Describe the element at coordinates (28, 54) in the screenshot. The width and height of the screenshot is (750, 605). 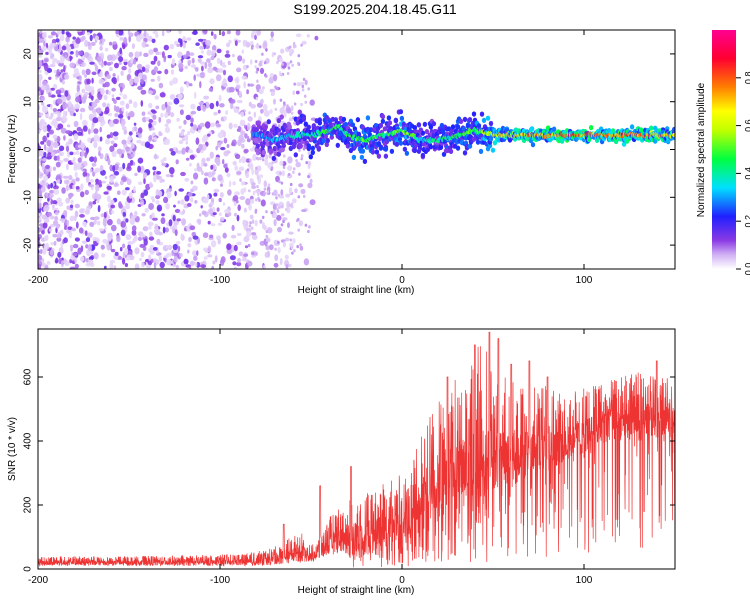
I see `spectrogram-y-tick-label: 20` at that location.